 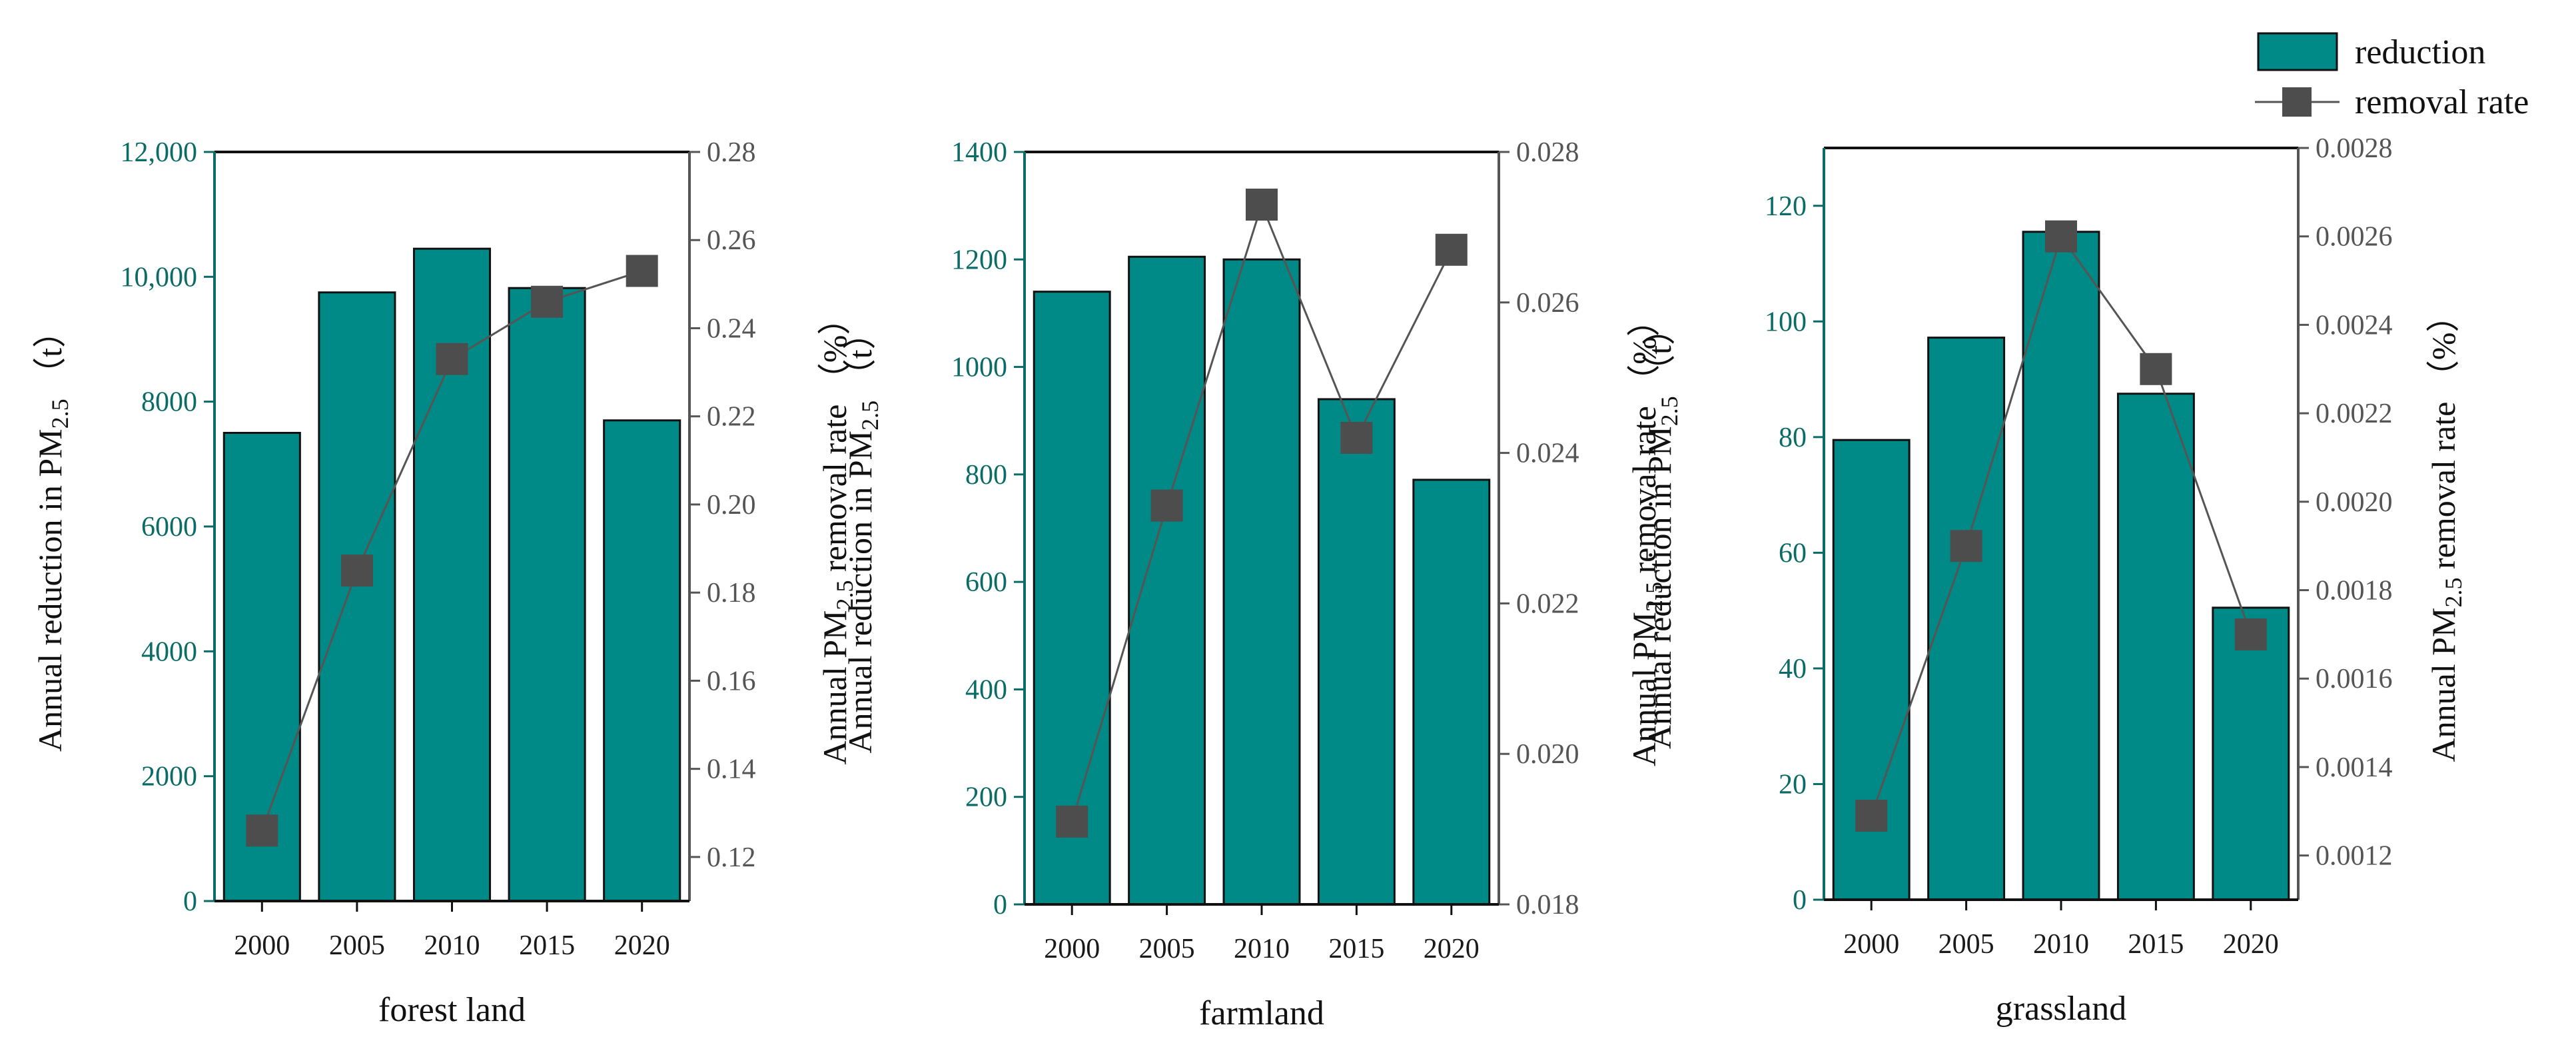 I want to click on right-tick-label: 0.14, so click(x=731, y=769).